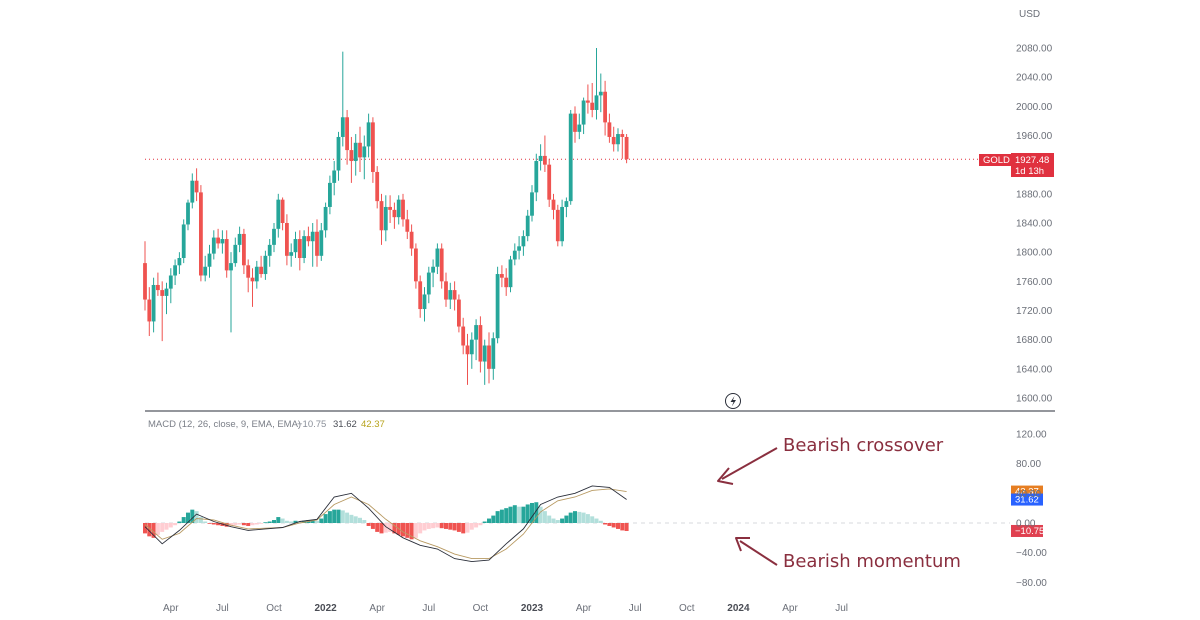 The height and width of the screenshot is (620, 1200). I want to click on time-tick-label: Apr, so click(377, 608).